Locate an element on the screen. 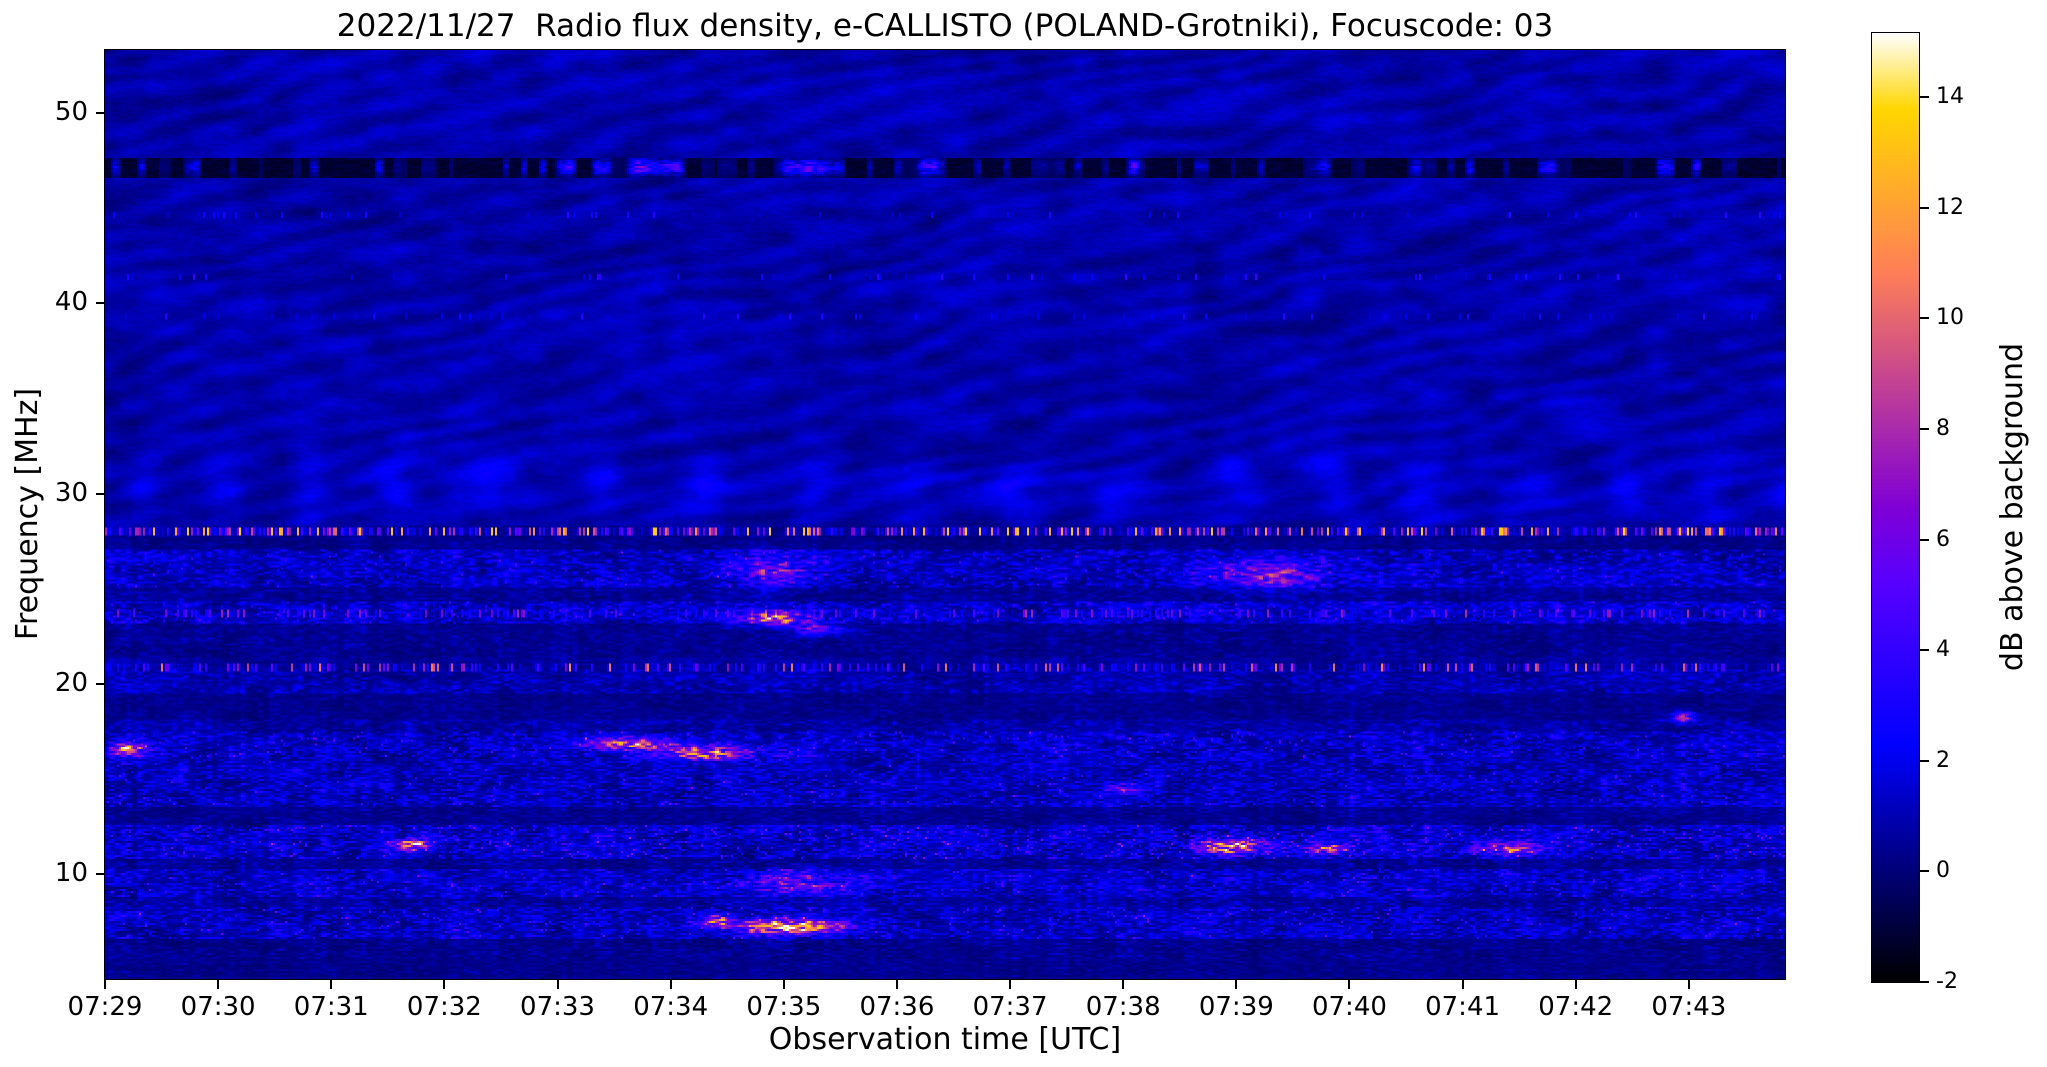 The width and height of the screenshot is (2047, 1067). x-tick-label: 07:34 is located at coordinates (671, 1007).